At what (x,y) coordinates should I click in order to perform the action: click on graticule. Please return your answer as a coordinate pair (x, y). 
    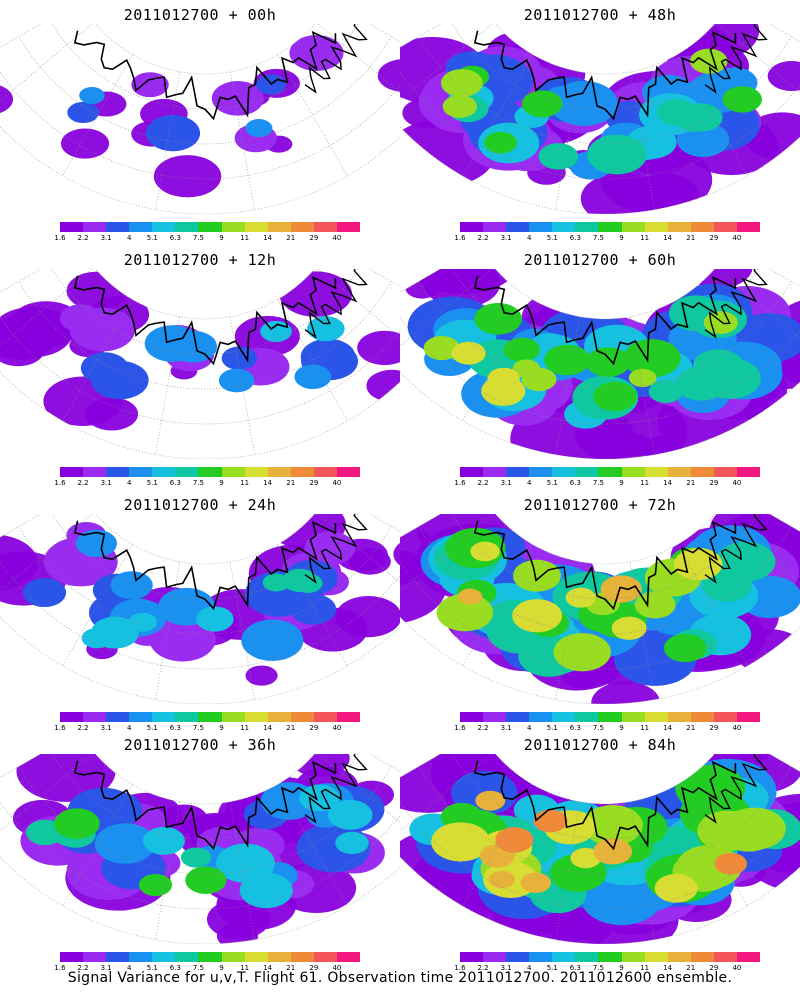
    Looking at the image, I should click on (200, 362).